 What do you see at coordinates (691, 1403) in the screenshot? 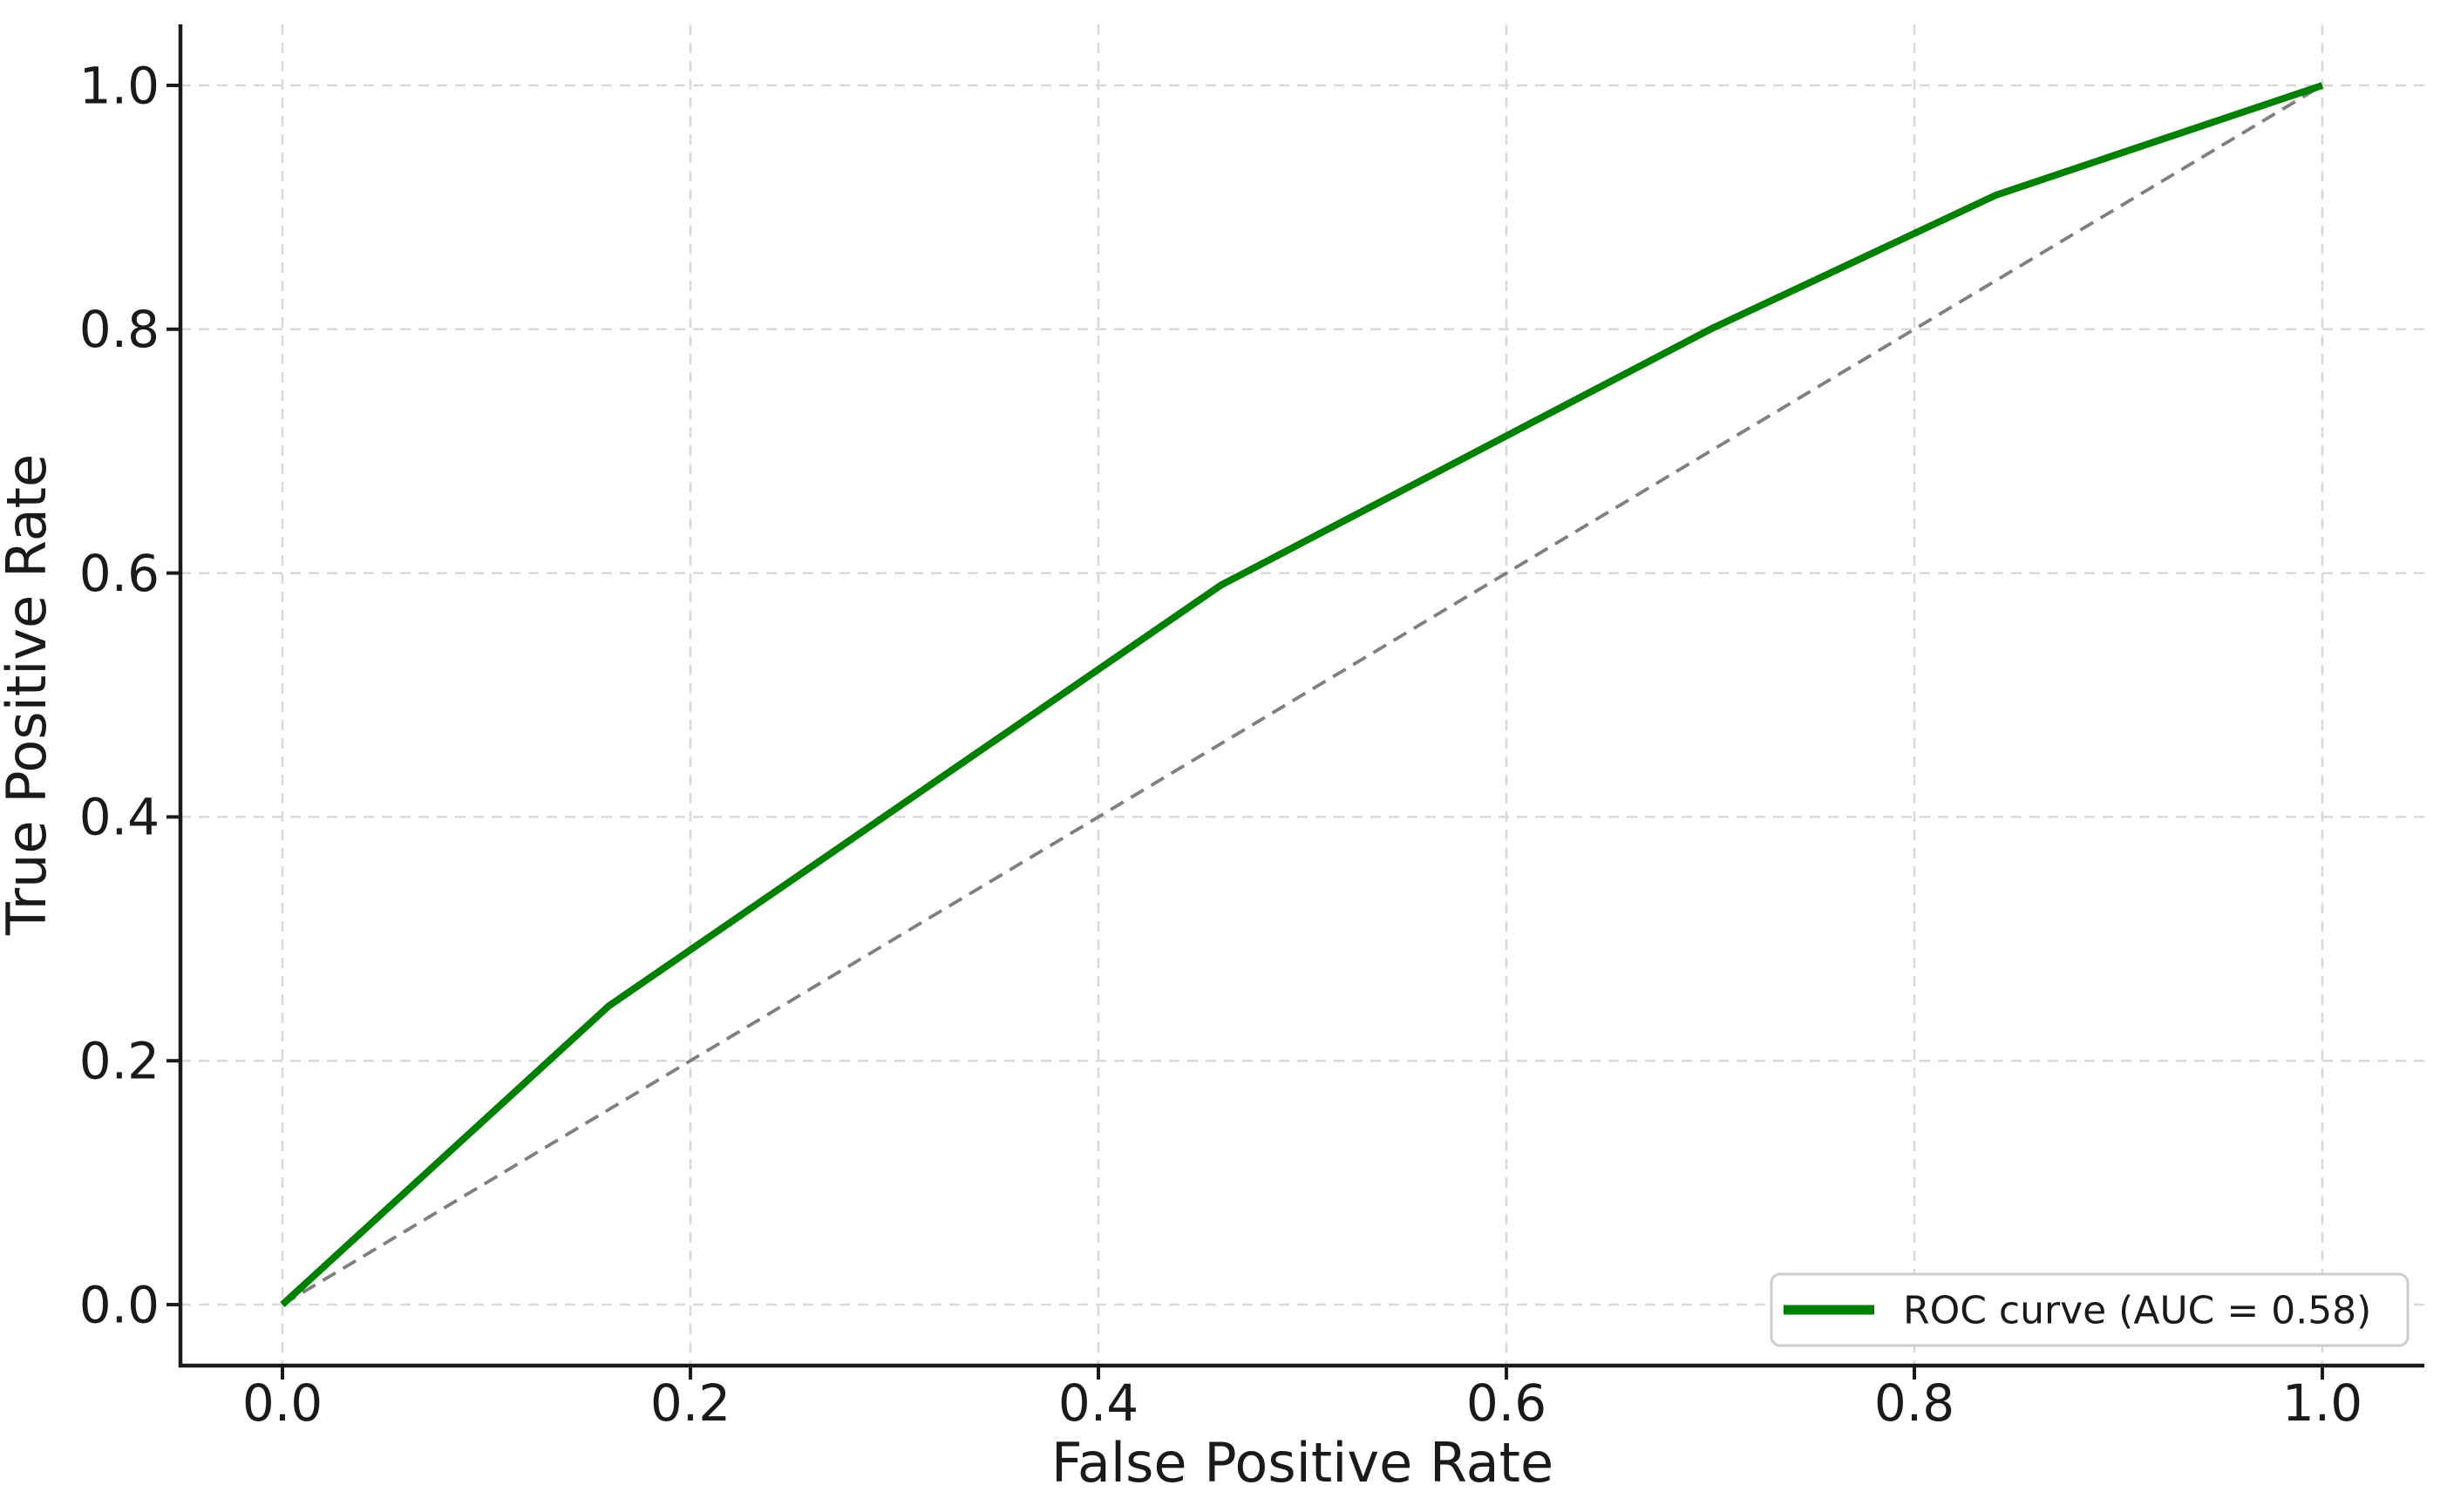
I see `x-tick-label: 0.2` at bounding box center [691, 1403].